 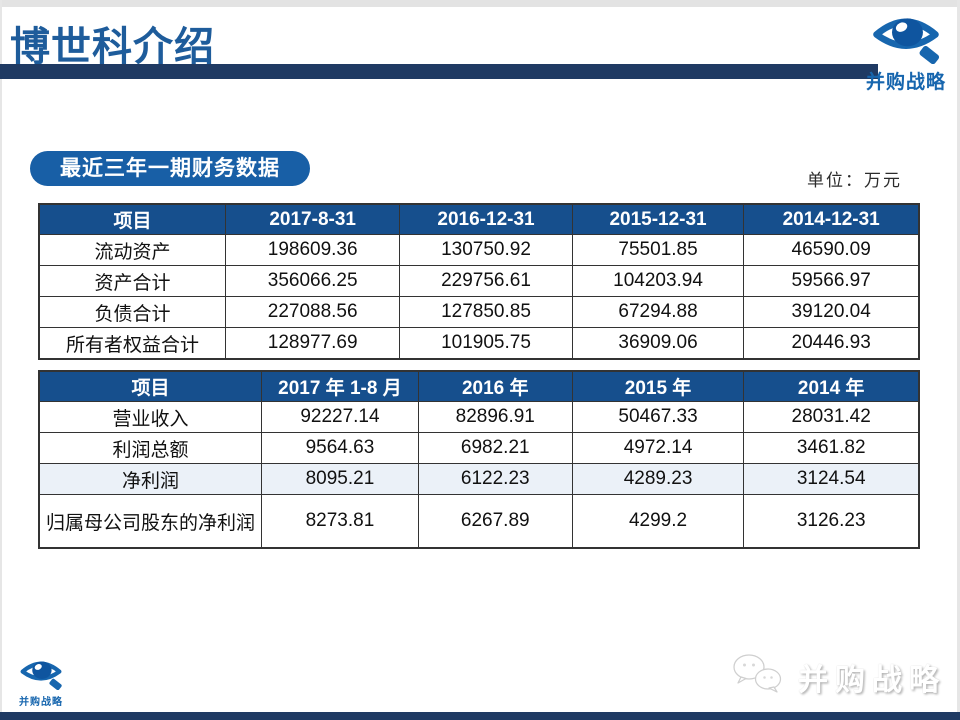 I want to click on row-label: 负债合计, so click(x=132, y=312).